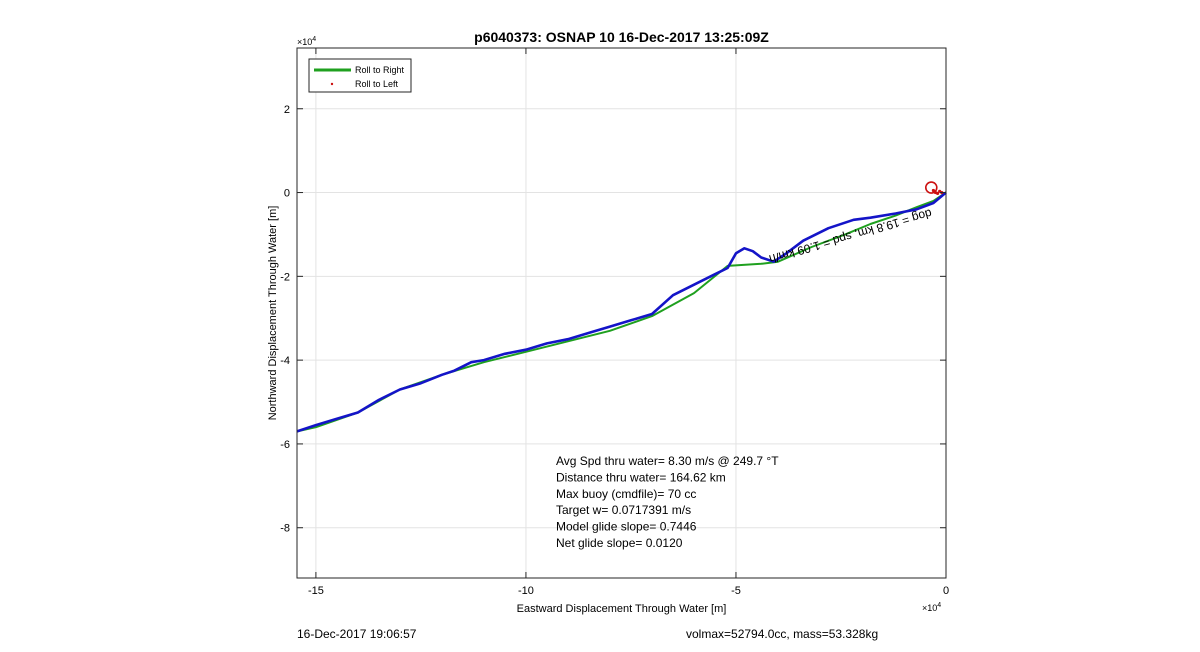 The height and width of the screenshot is (652, 1200). Describe the element at coordinates (377, 84) in the screenshot. I see `legend-label-roll-to-left: Roll to Left` at that location.